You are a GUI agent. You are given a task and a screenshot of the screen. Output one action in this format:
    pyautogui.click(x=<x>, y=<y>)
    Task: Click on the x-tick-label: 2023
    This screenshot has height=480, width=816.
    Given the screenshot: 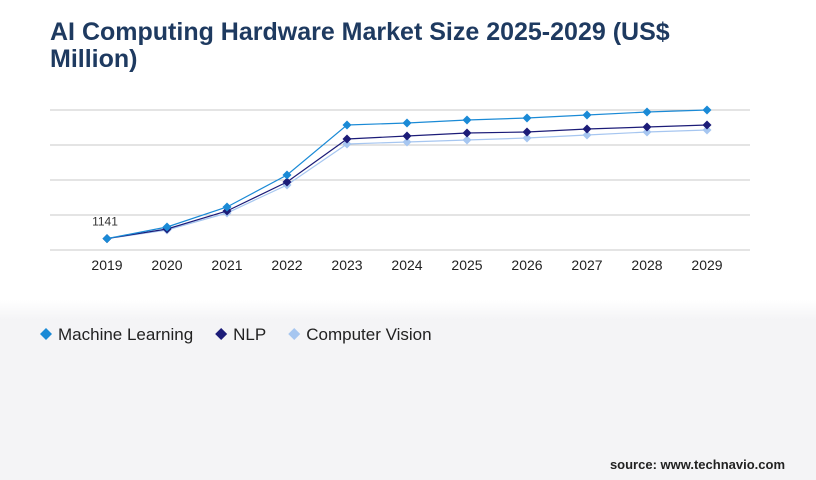 What is the action you would take?
    pyautogui.click(x=346, y=265)
    